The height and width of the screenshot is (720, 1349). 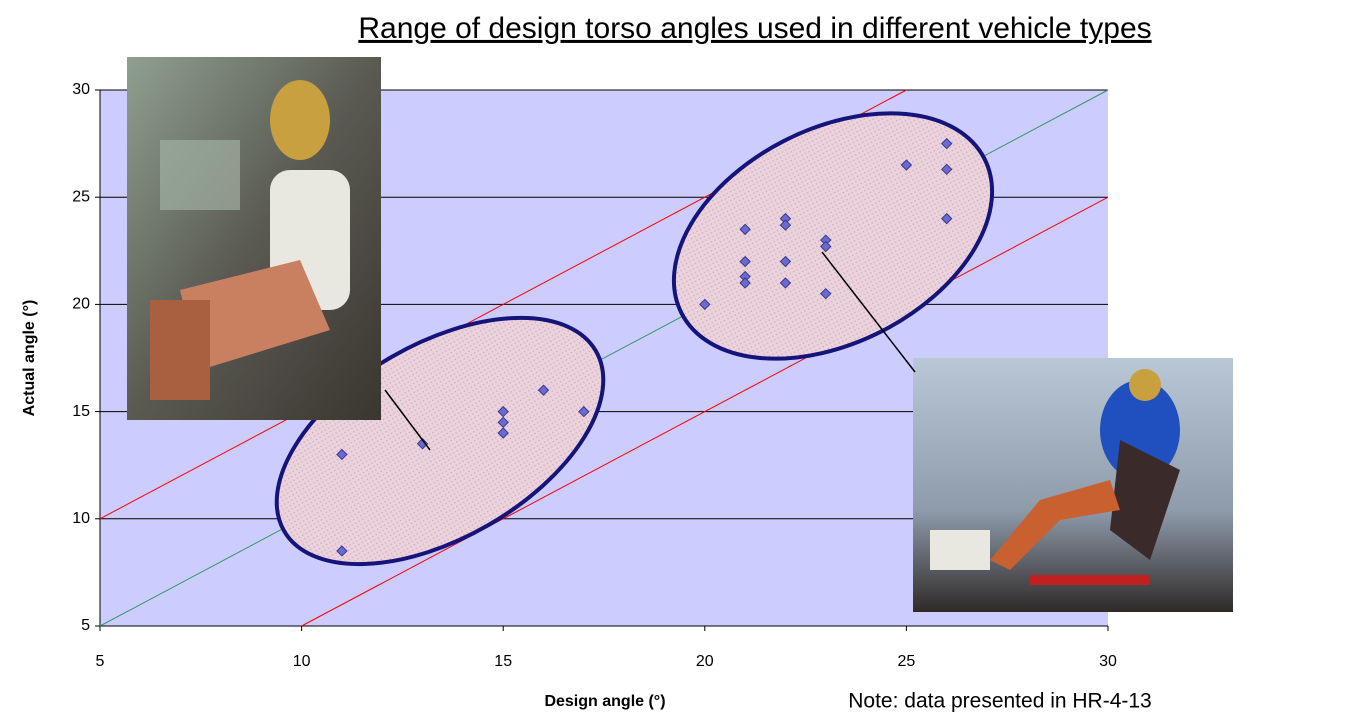 I want to click on y-tick-label: 10, so click(x=81, y=518).